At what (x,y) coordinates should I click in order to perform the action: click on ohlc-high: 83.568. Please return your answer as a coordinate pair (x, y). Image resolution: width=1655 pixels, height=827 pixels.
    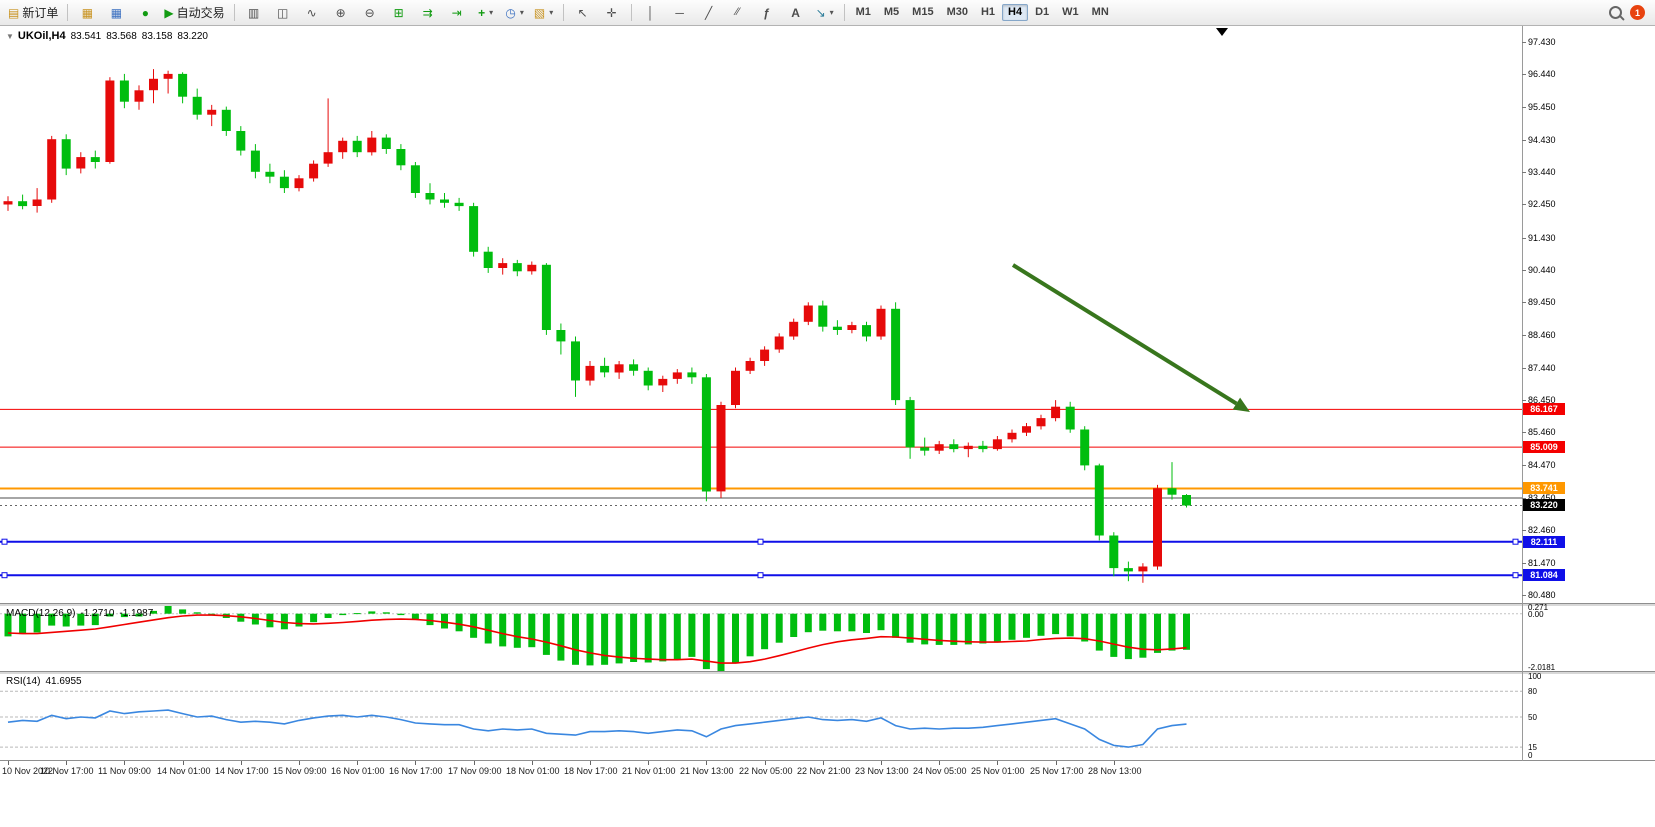
    Looking at the image, I should click on (121, 36).